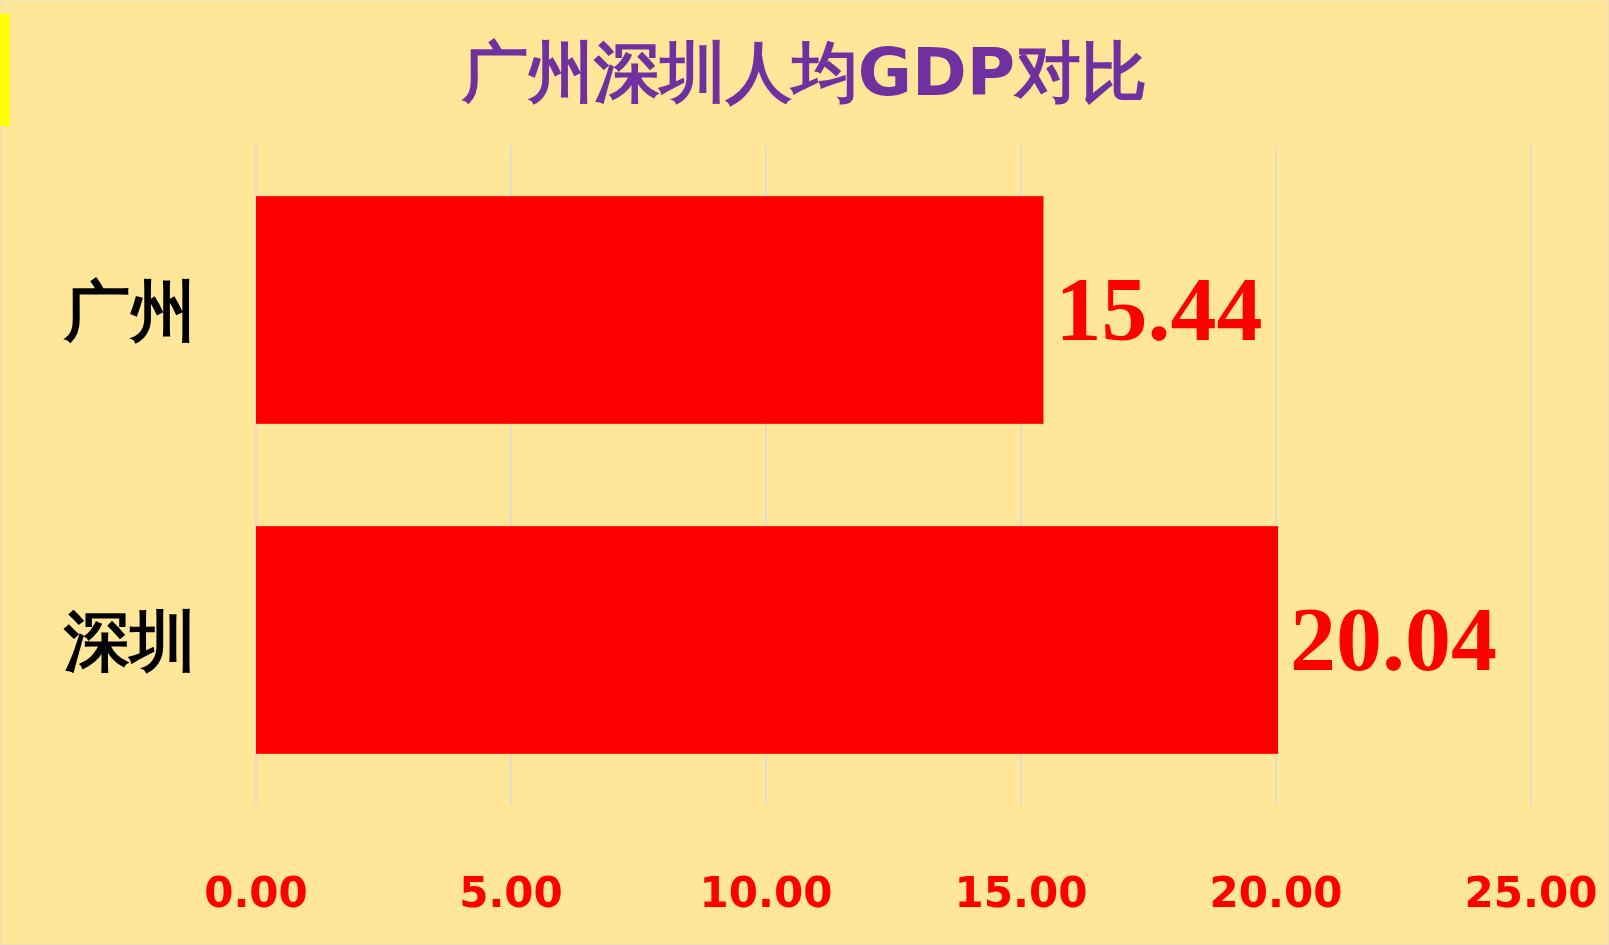  Describe the element at coordinates (511, 892) in the screenshot. I see `x-tick-label: 5.00` at that location.